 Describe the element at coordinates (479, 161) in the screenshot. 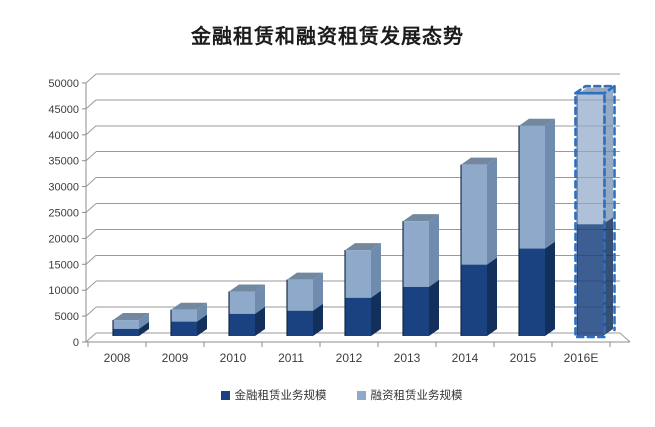

I see `bar-2014-top-face` at that location.